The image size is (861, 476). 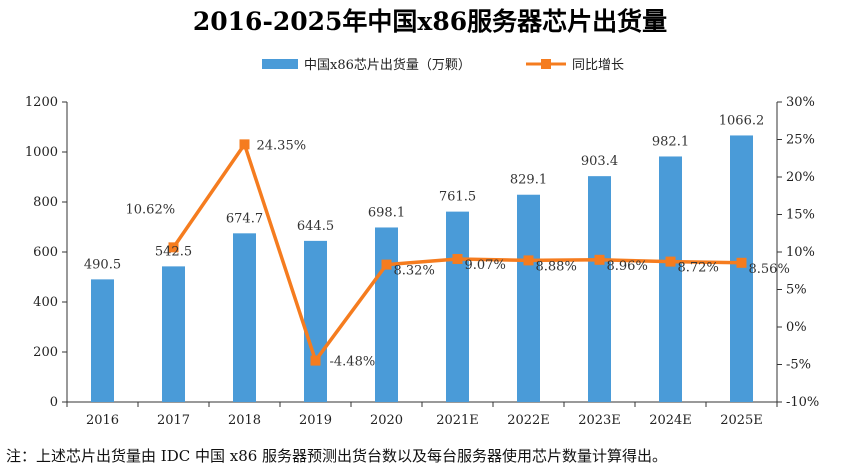 What do you see at coordinates (798, 365) in the screenshot?
I see `y-right-tick-label: -5%` at bounding box center [798, 365].